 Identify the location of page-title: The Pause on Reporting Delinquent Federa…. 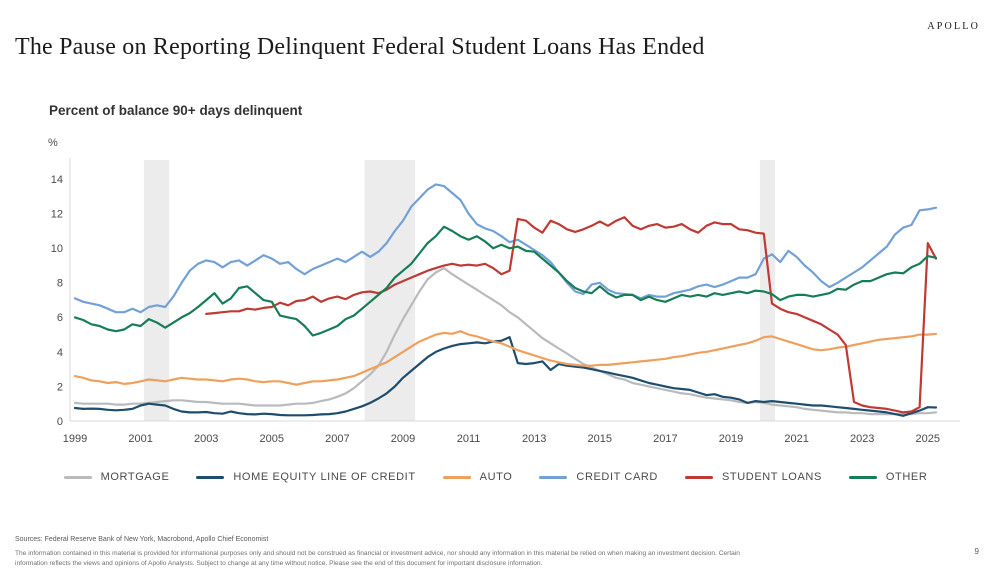
(360, 47).